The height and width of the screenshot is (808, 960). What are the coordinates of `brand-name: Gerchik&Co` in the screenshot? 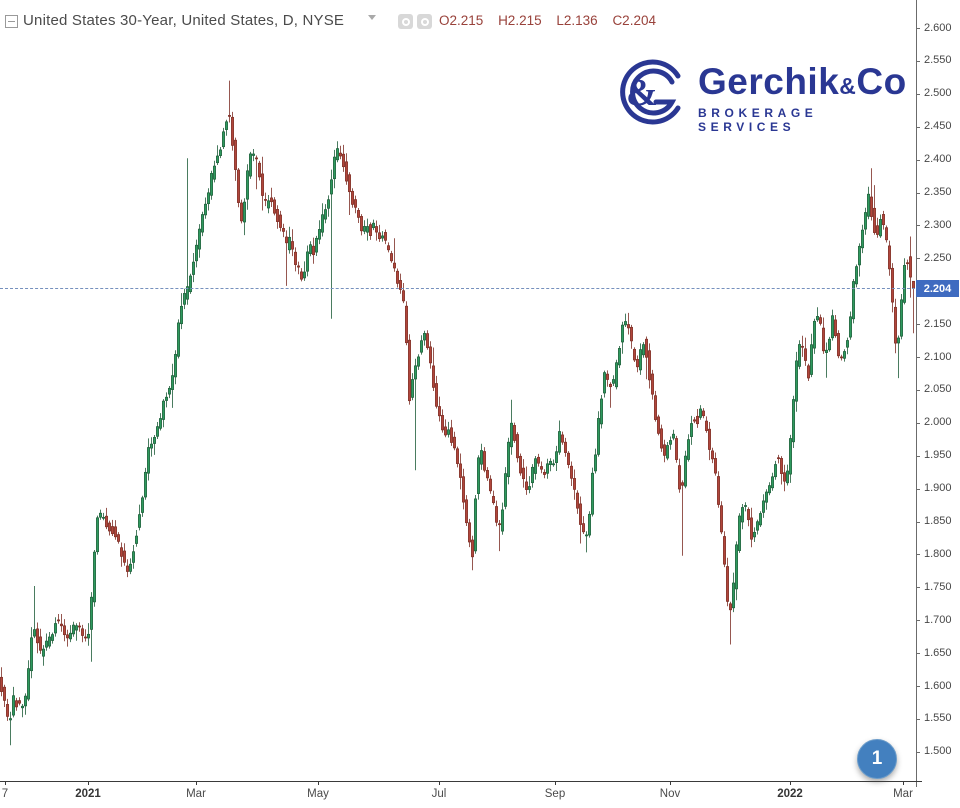 It's located at (802, 81).